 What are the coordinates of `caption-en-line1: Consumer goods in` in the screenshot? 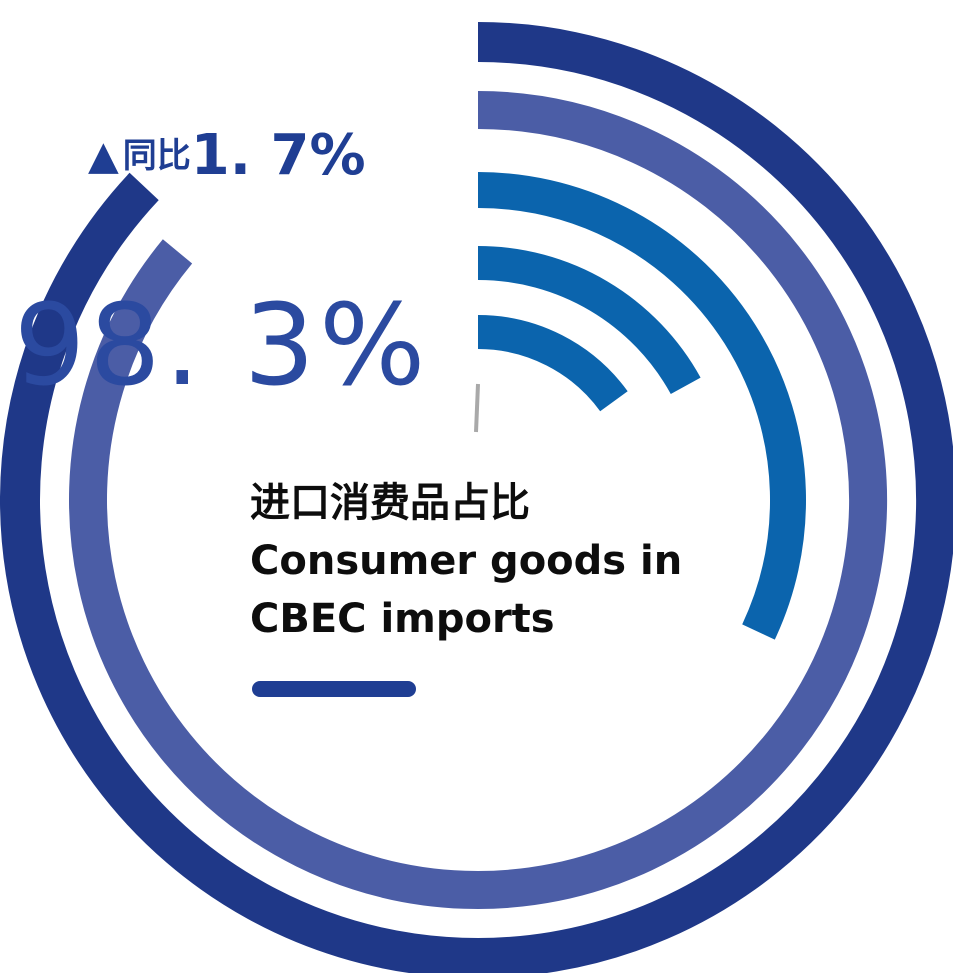 It's located at (466, 561).